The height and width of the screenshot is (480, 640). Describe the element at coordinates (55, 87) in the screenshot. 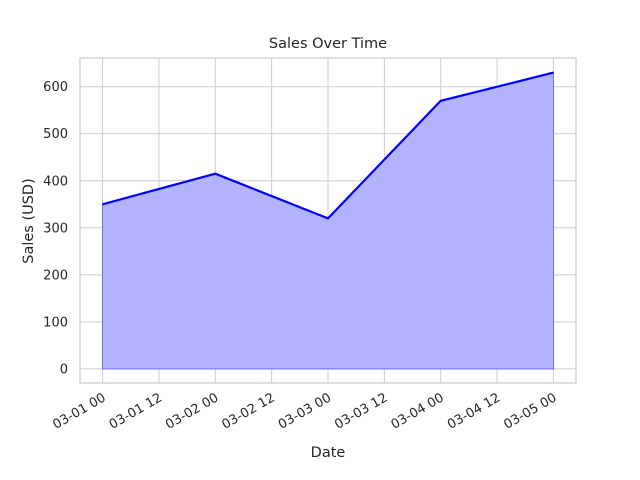

I see `y-tick-label: 600` at that location.